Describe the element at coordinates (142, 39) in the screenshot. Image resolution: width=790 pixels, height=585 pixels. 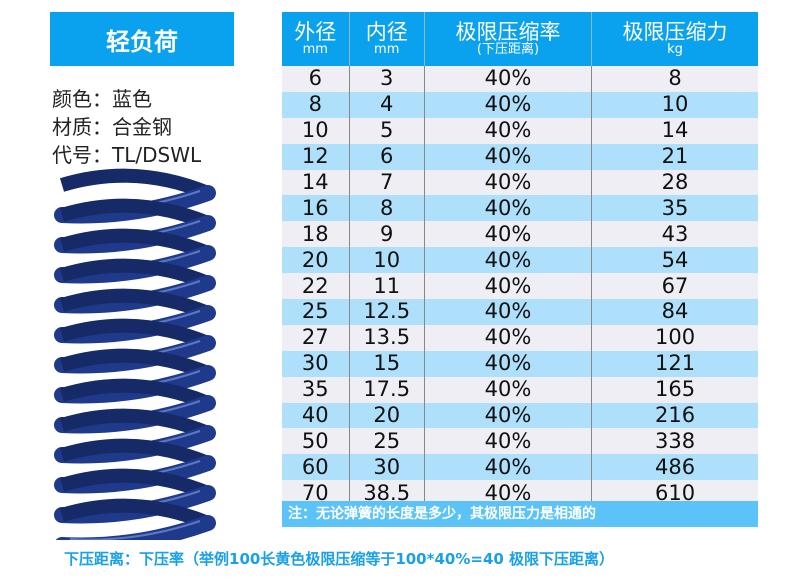
I see `title-banner: 轻负荷` at that location.